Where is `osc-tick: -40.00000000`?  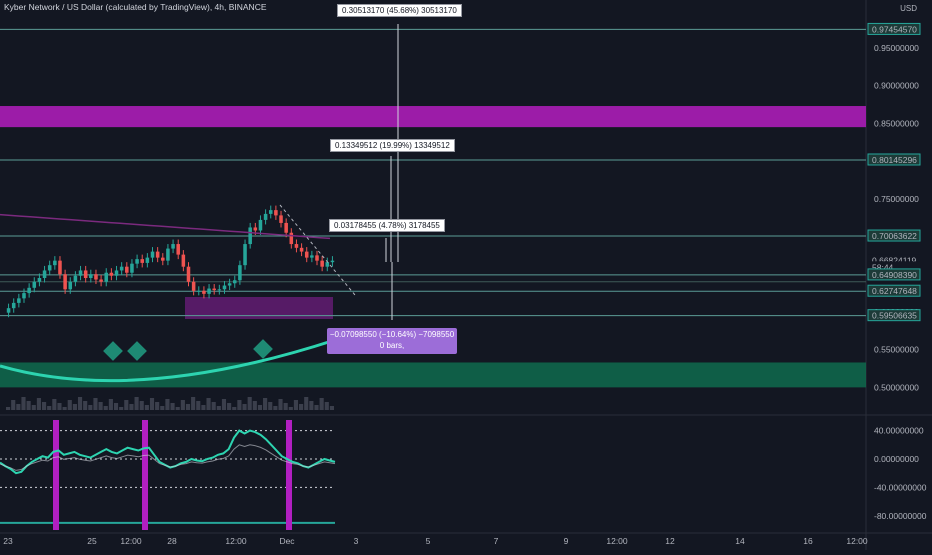 osc-tick: -40.00000000 is located at coordinates (900, 487).